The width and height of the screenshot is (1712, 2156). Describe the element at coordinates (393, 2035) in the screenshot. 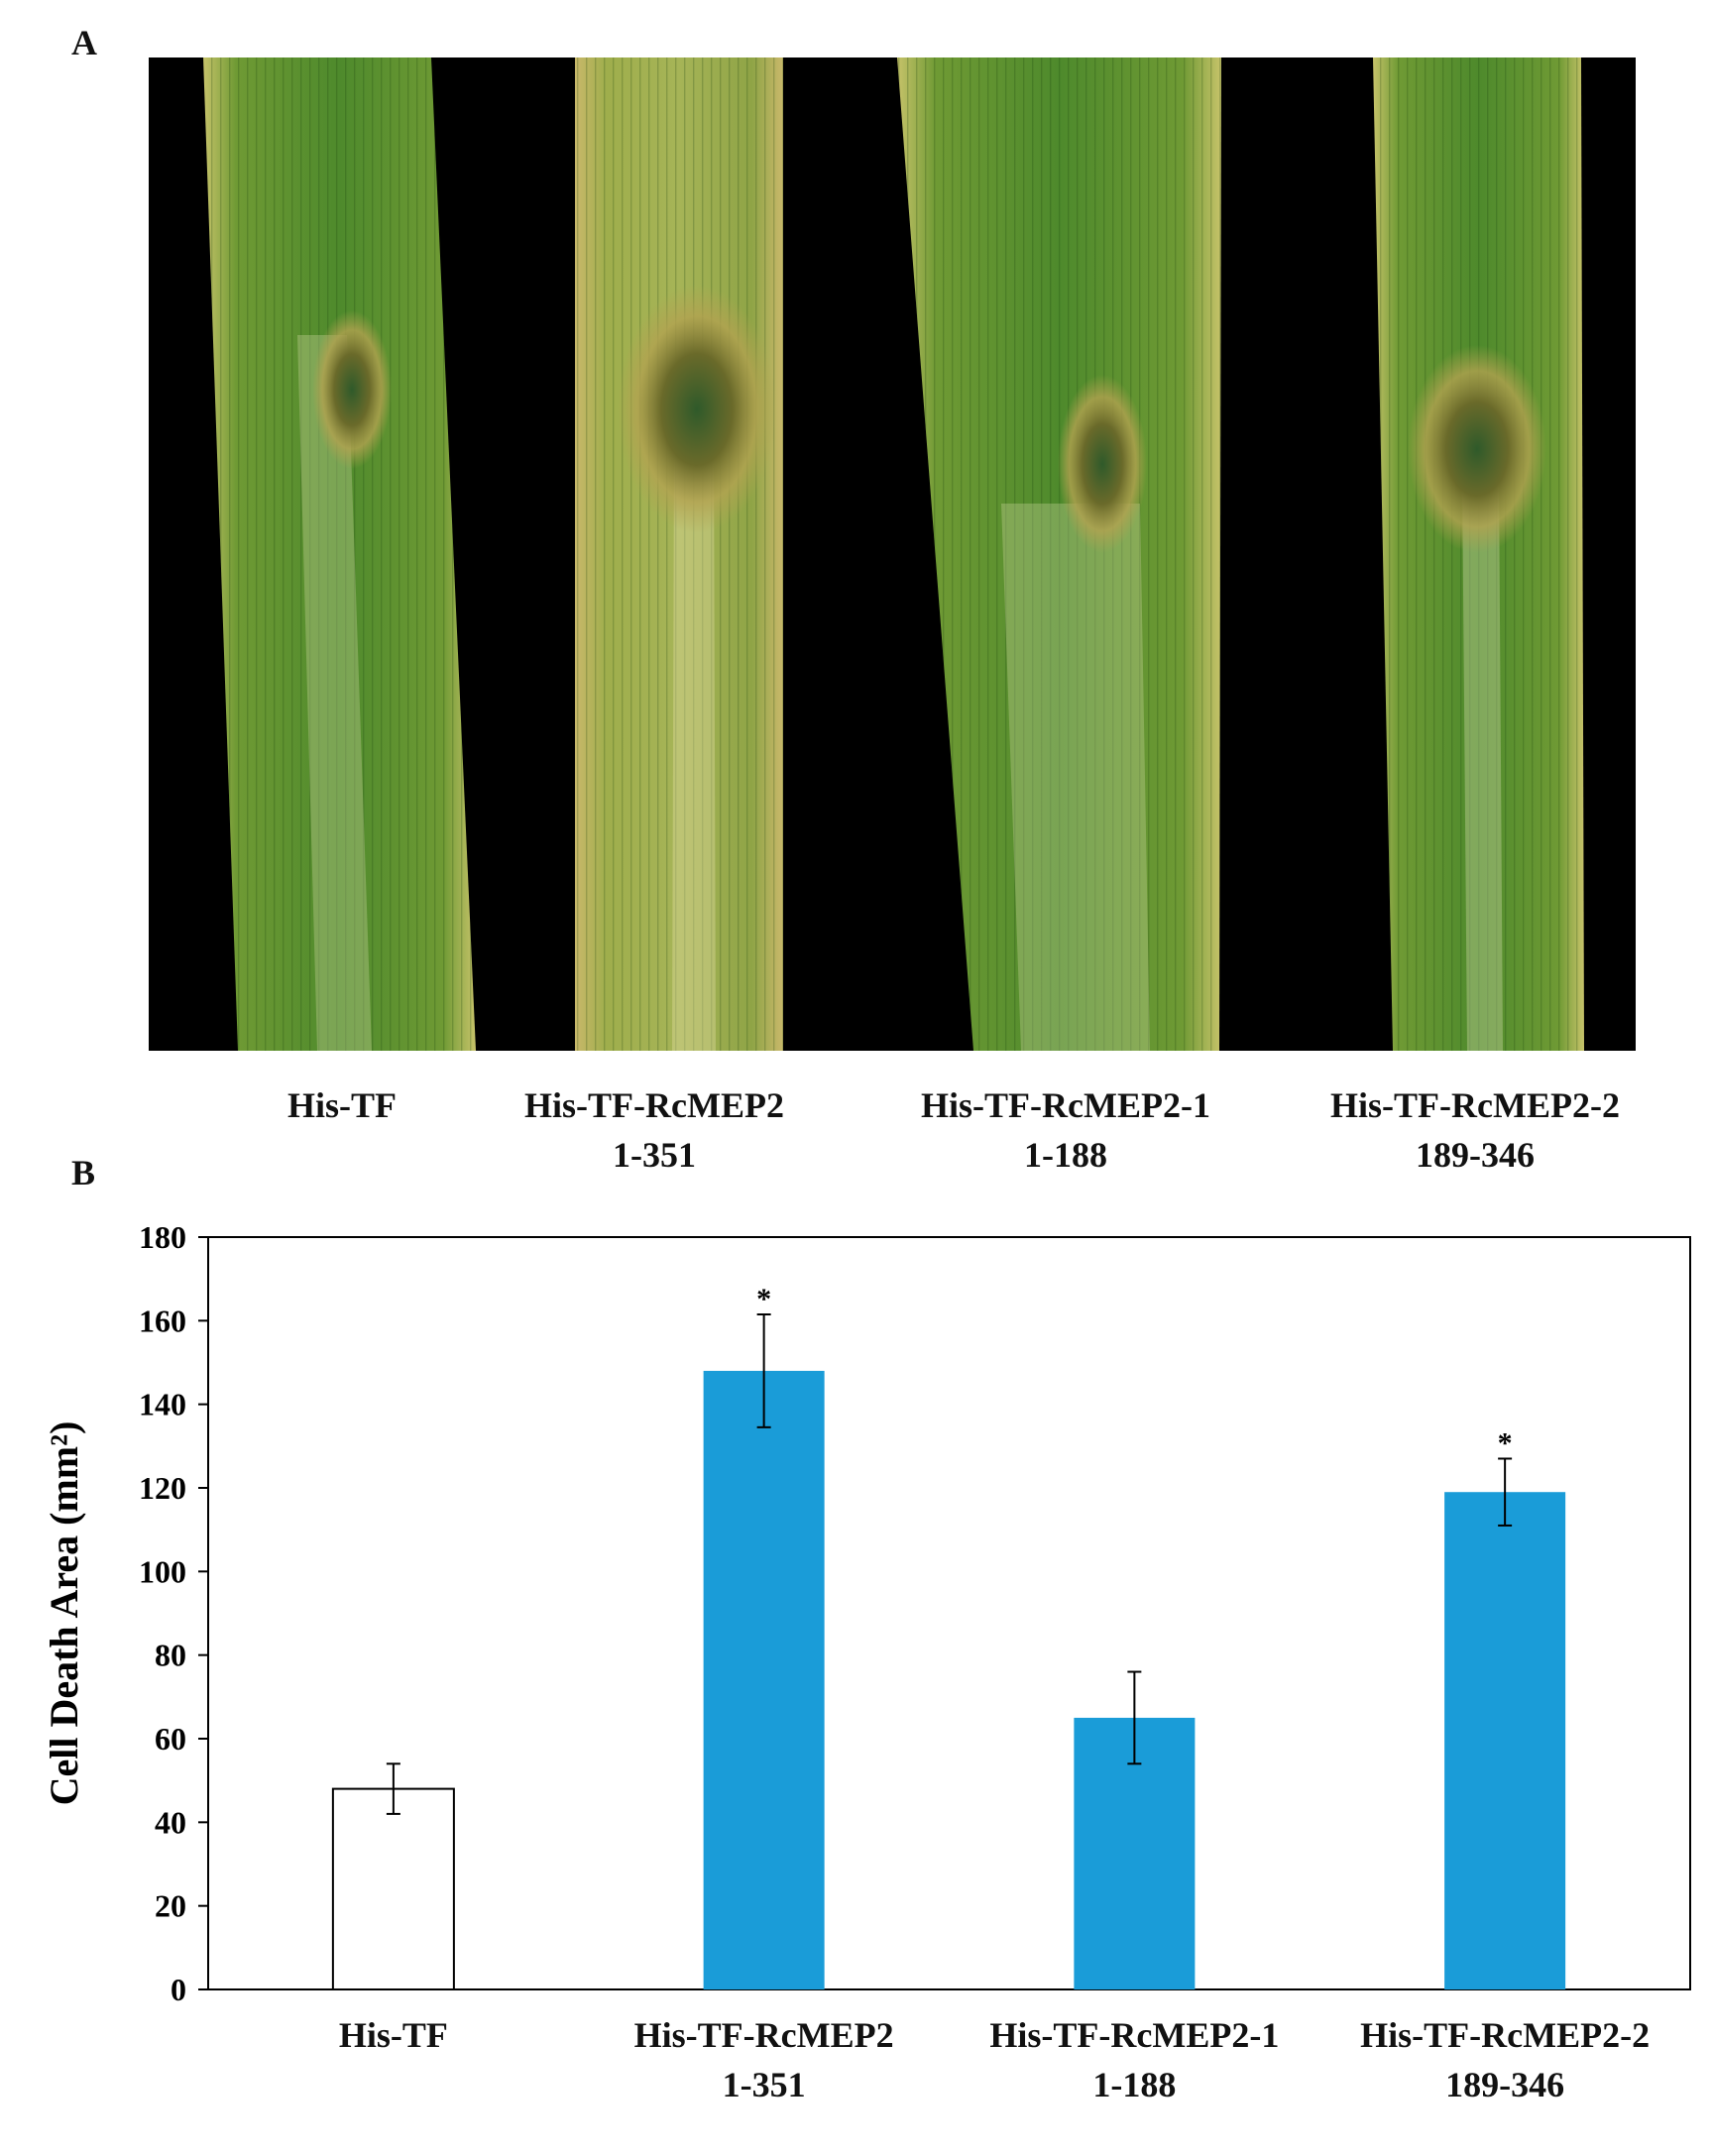

I see `x-tick-label: His-TF` at that location.